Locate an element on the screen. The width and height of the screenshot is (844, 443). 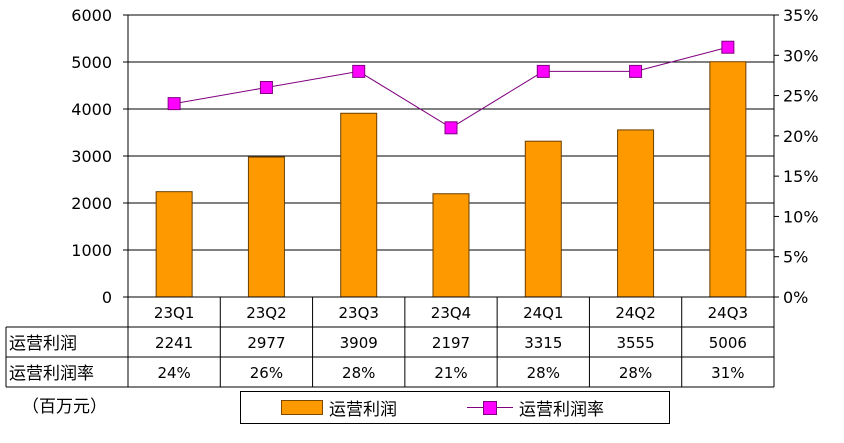
left-tick-label: 5000 is located at coordinates (91, 62).